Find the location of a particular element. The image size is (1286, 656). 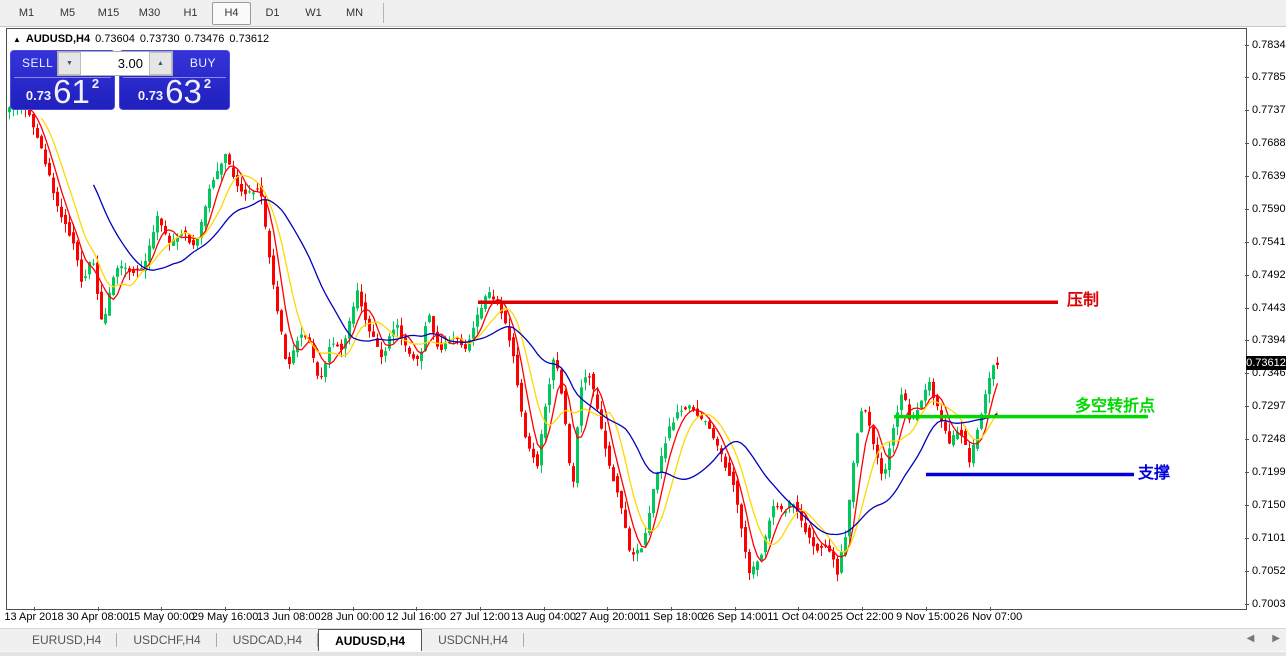

time-axis-label: 12 Jul 16:00 is located at coordinates (416, 617).